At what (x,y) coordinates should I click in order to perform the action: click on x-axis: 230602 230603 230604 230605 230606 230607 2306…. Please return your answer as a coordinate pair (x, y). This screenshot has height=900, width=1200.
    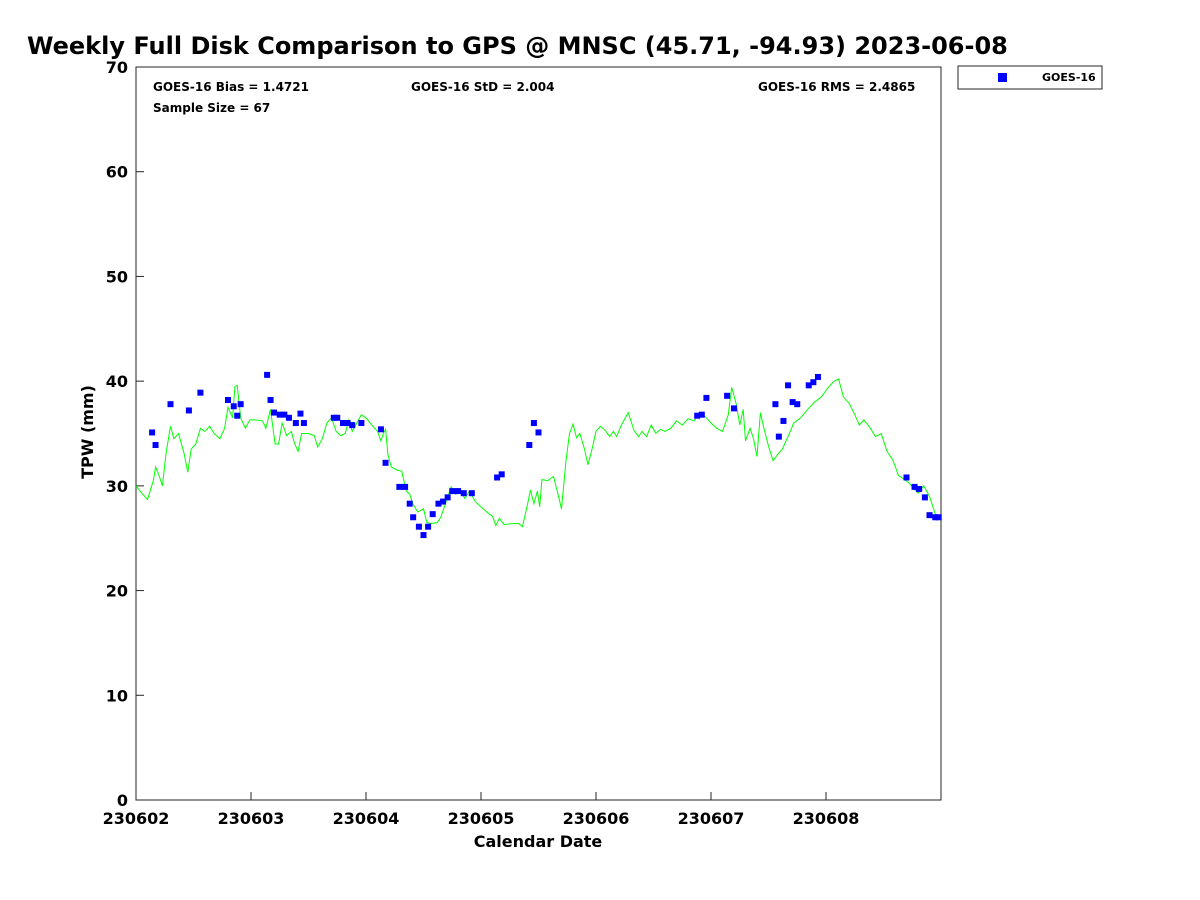
    Looking at the image, I should click on (481, 810).